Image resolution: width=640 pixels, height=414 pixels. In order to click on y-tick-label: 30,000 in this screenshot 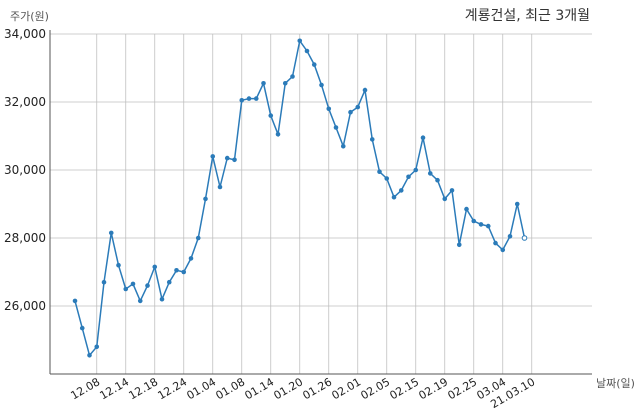, I will do `click(25, 170)`.